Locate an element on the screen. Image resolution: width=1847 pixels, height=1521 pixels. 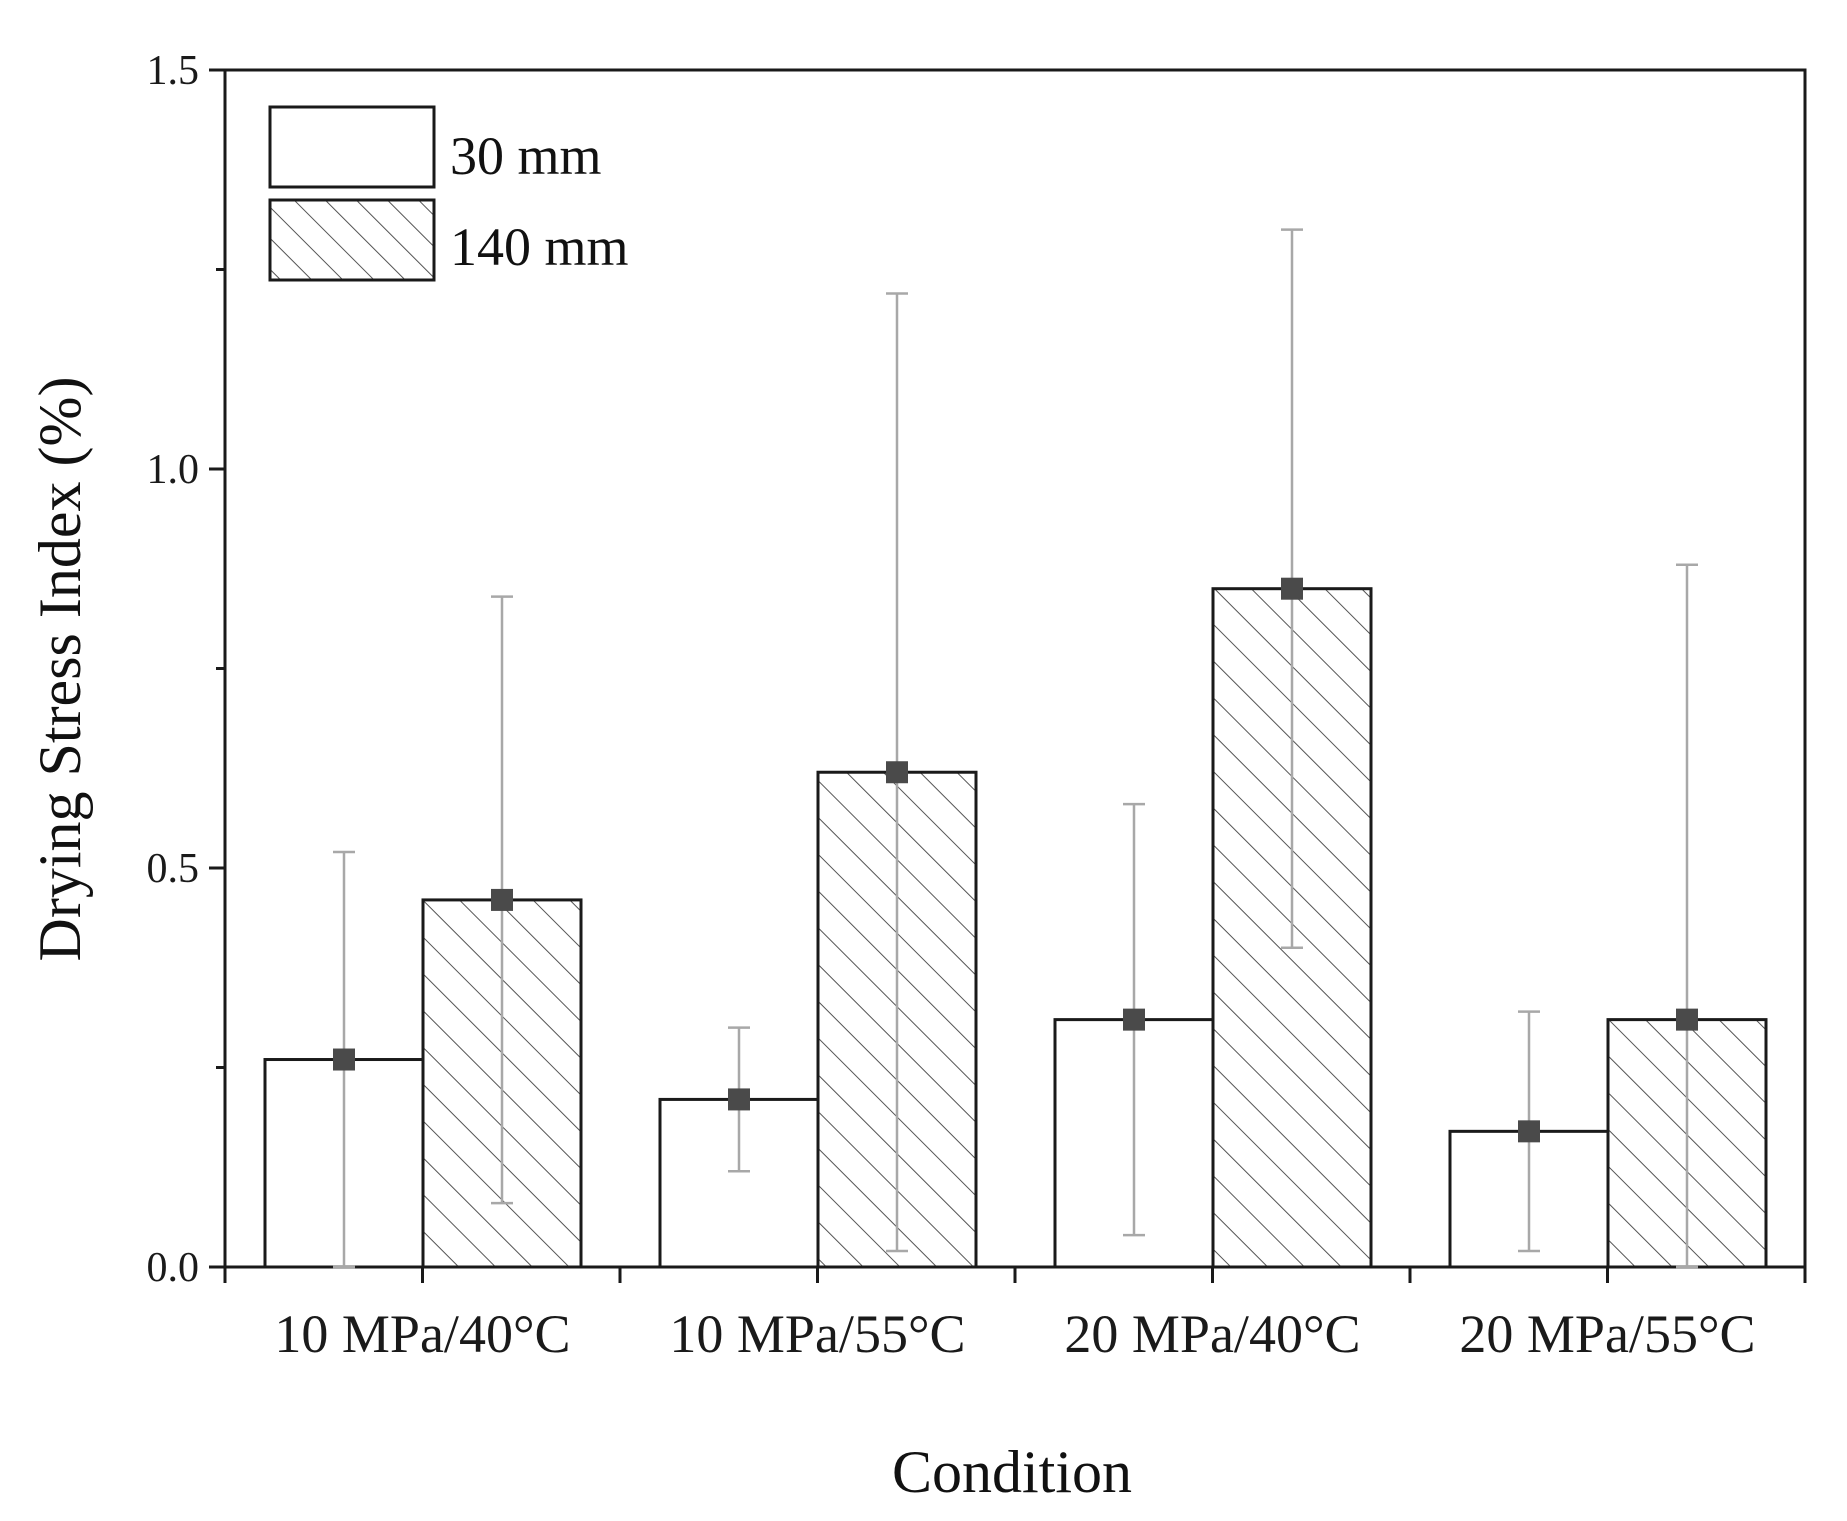
y-tick-label: 1.5 is located at coordinates (173, 71).